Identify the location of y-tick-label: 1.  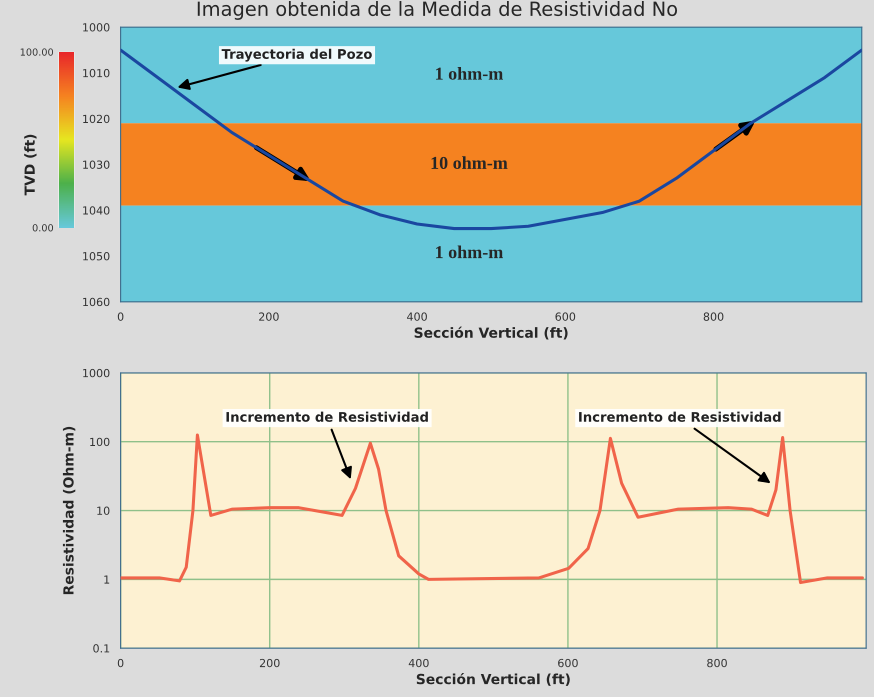
(107, 580).